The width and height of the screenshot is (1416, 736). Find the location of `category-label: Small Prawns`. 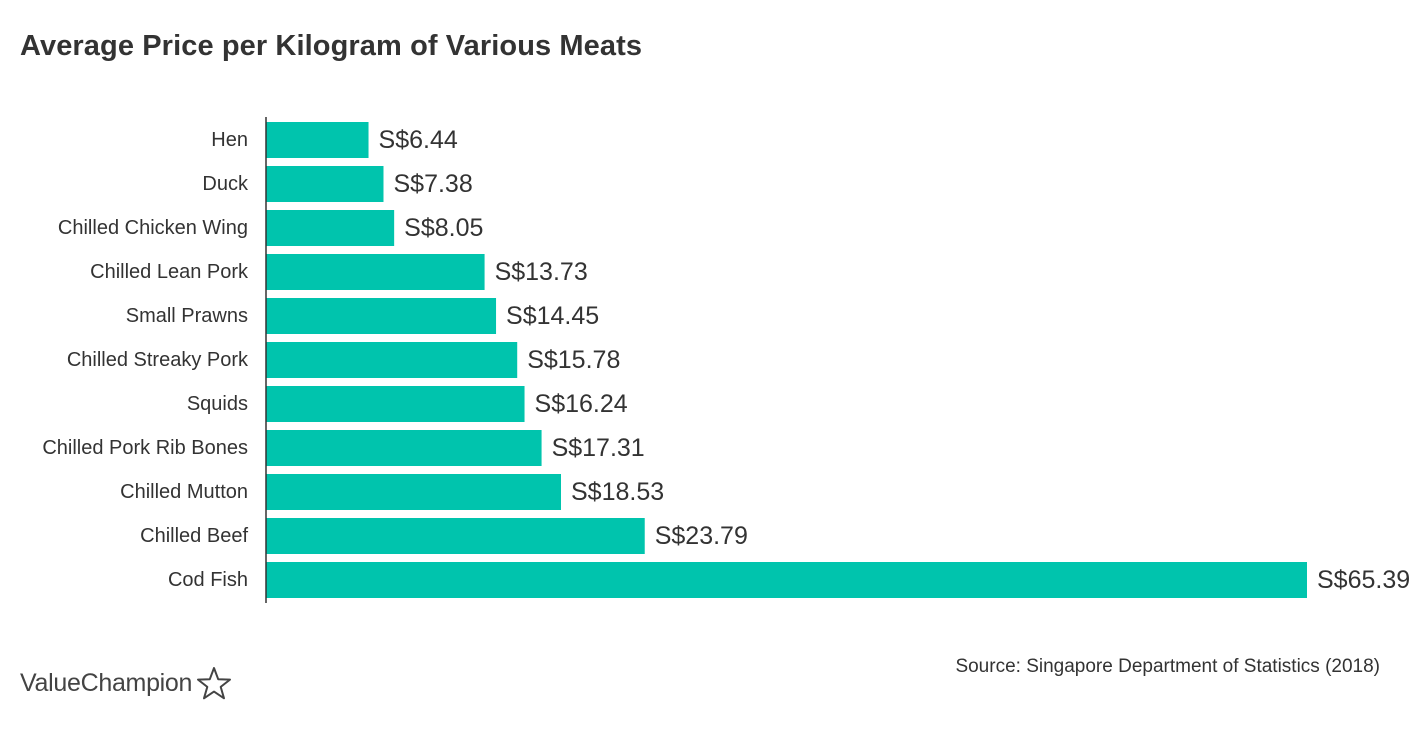

category-label: Small Prawns is located at coordinates (187, 316).